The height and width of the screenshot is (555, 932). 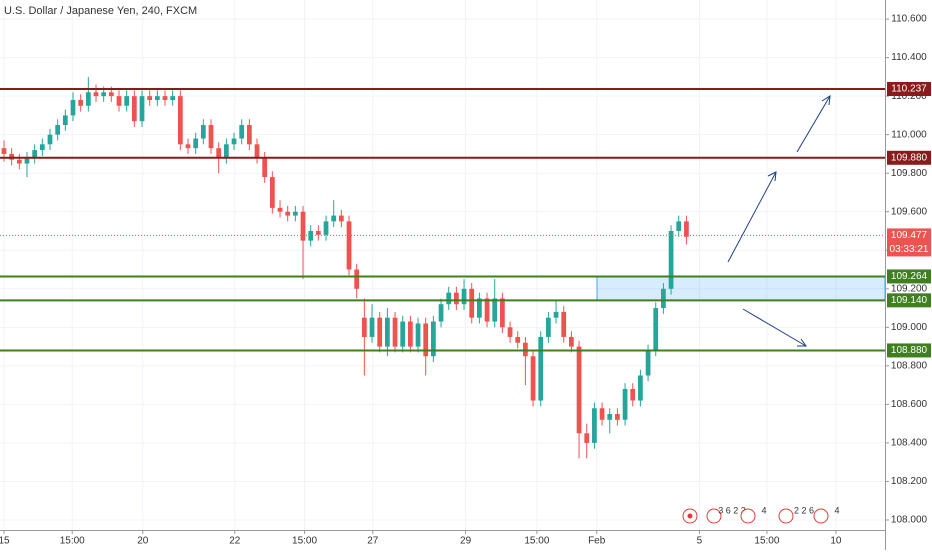 I want to click on x-tick-label: Feb, so click(x=597, y=541).